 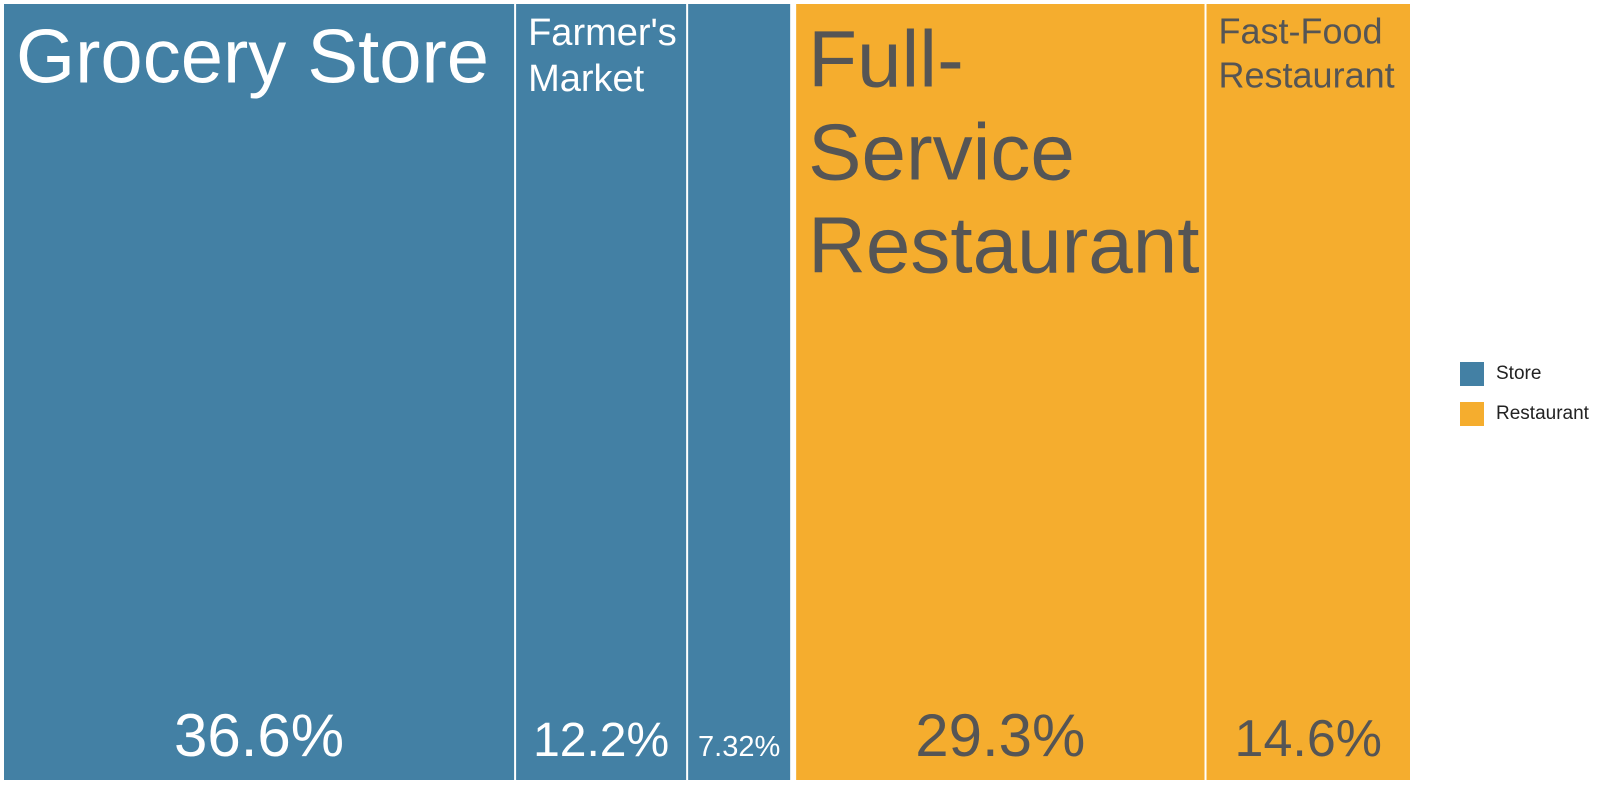 I want to click on legend-label-restaurant: Restaurant, so click(x=1542, y=413).